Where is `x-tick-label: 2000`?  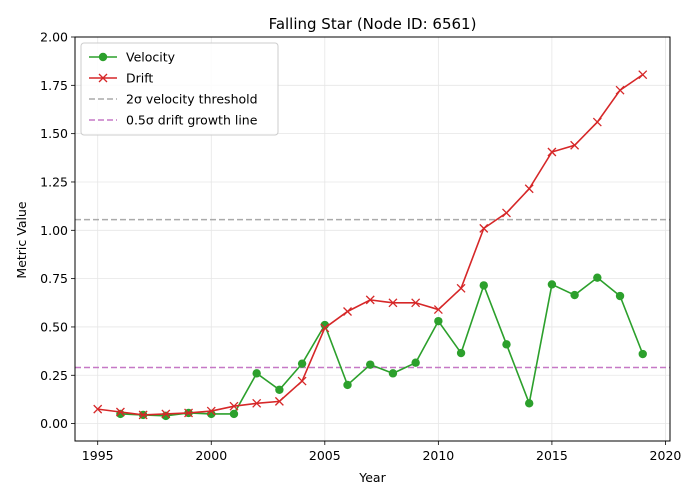
x-tick-label: 2000 is located at coordinates (211, 455).